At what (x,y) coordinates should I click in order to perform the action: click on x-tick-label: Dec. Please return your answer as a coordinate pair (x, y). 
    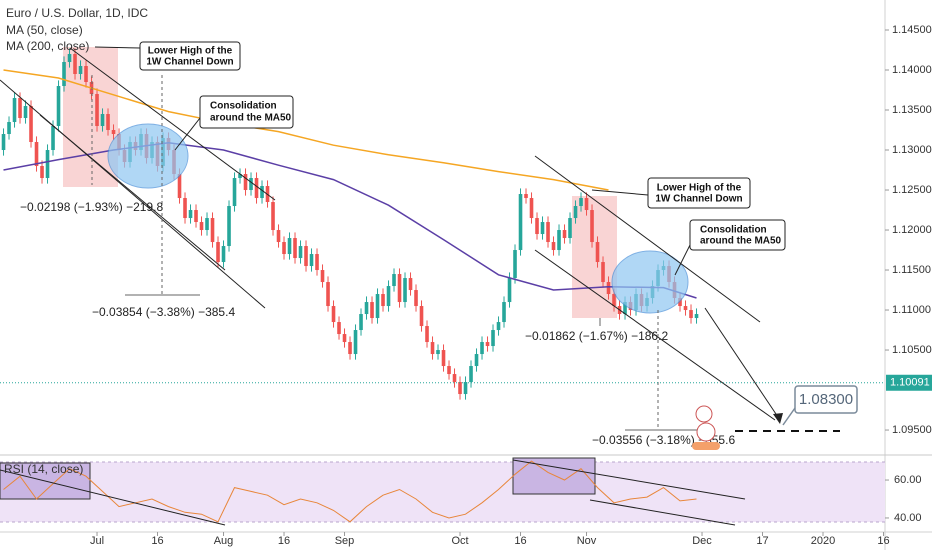
    Looking at the image, I should click on (702, 541).